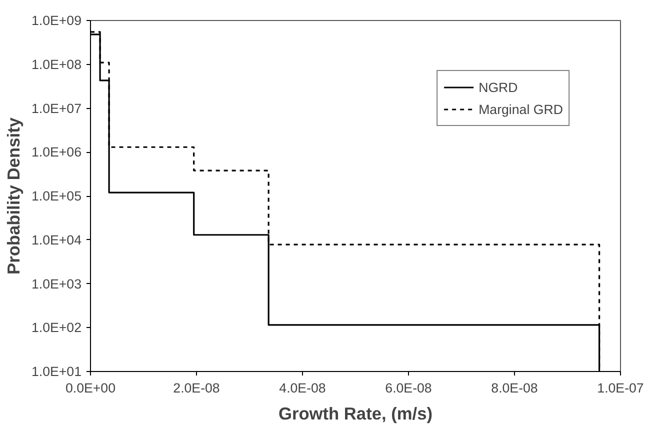 The image size is (650, 426). What do you see at coordinates (90, 388) in the screenshot?
I see `x-tick-label: 0.0E+00` at bounding box center [90, 388].